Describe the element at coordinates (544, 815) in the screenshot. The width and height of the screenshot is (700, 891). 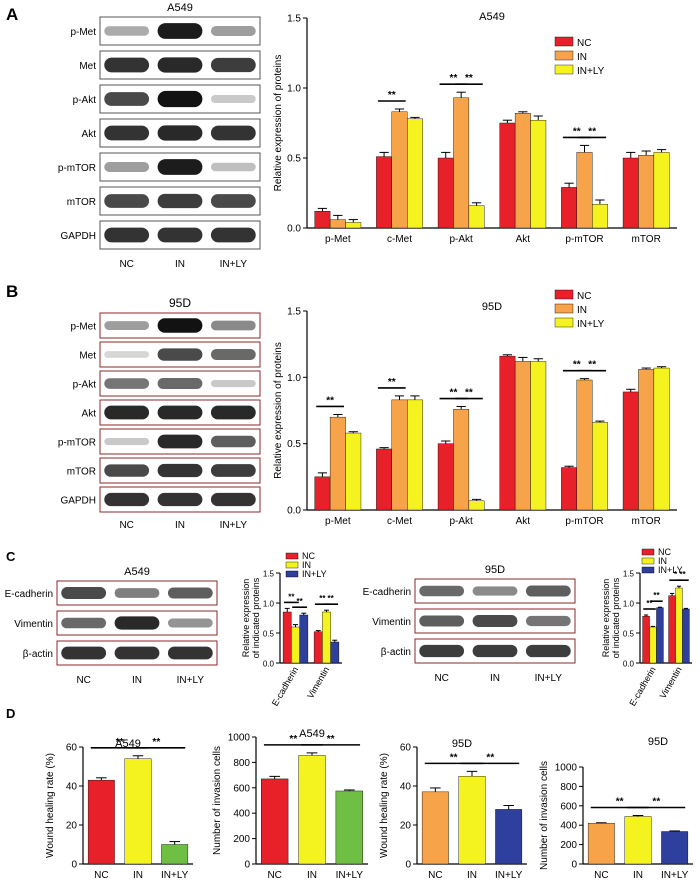
I see `y-axis-label: Number of invasion cells` at that location.